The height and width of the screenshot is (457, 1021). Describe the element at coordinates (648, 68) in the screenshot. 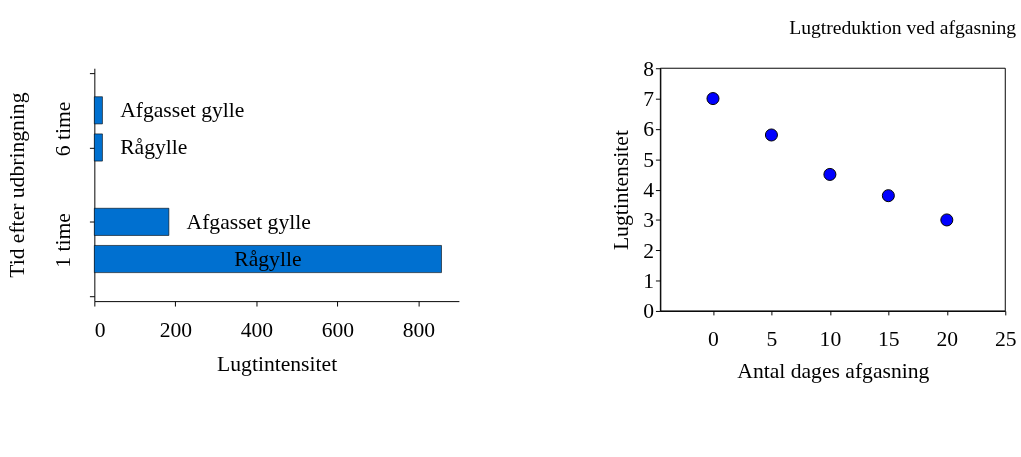

I see `y-tick-label: 8` at that location.